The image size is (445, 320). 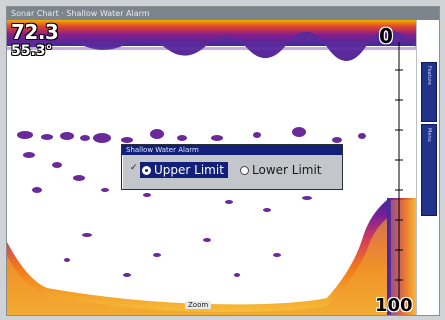 I want to click on depth-scale-bottom: 100, so click(x=394, y=305).